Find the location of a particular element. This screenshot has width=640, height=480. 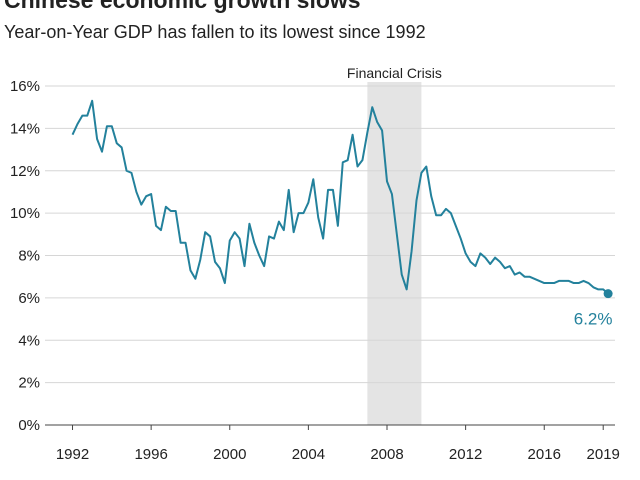

y-tick-label: 12% is located at coordinates (25, 171).